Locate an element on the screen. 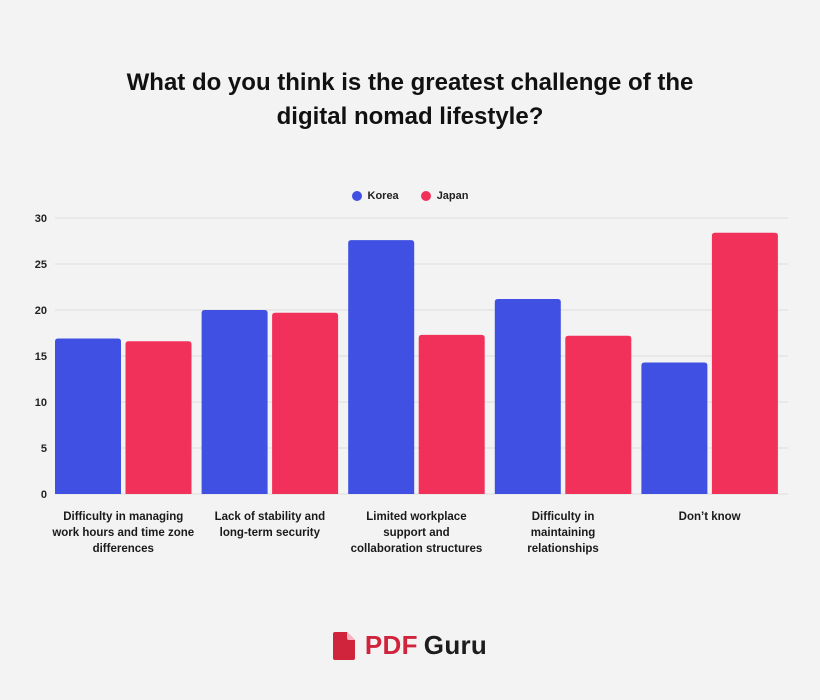  legend-item-japan: Japan is located at coordinates (444, 196).